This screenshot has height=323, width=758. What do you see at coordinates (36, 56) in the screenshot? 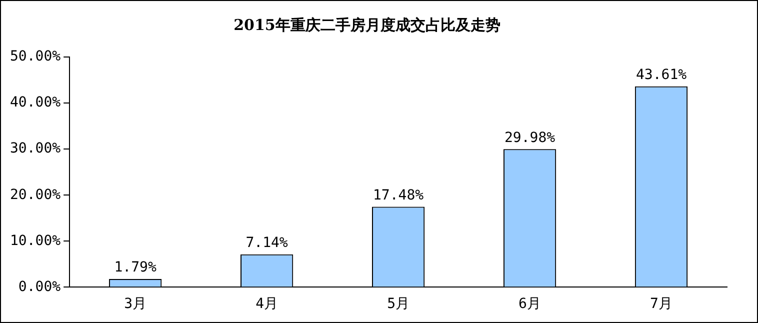
I see `y-tick-label: 50.00%` at bounding box center [36, 56].